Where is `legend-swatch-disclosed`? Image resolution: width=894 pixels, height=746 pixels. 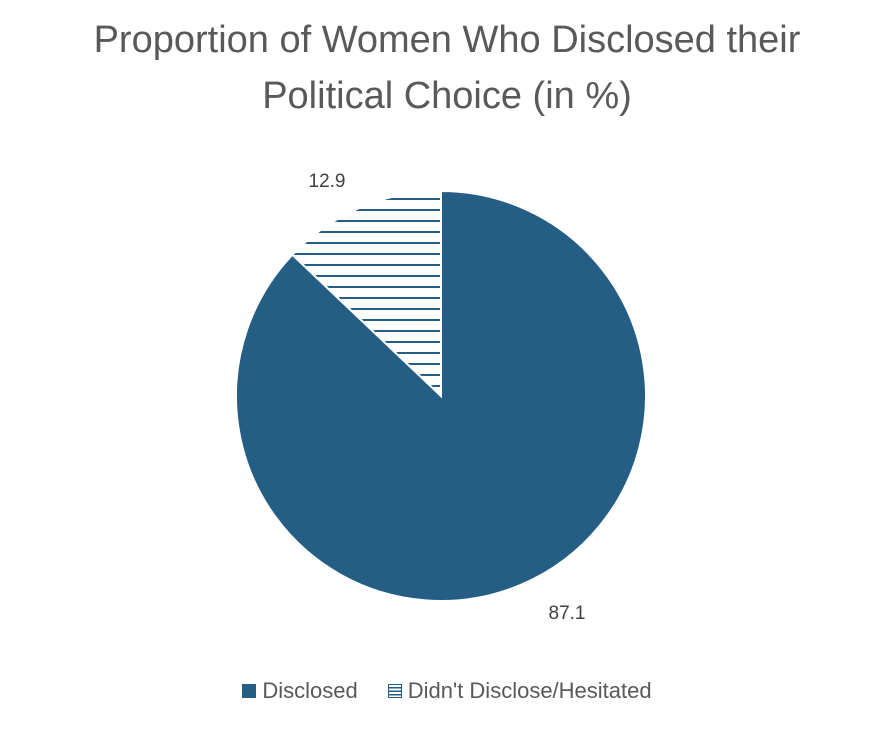 legend-swatch-disclosed is located at coordinates (249, 691).